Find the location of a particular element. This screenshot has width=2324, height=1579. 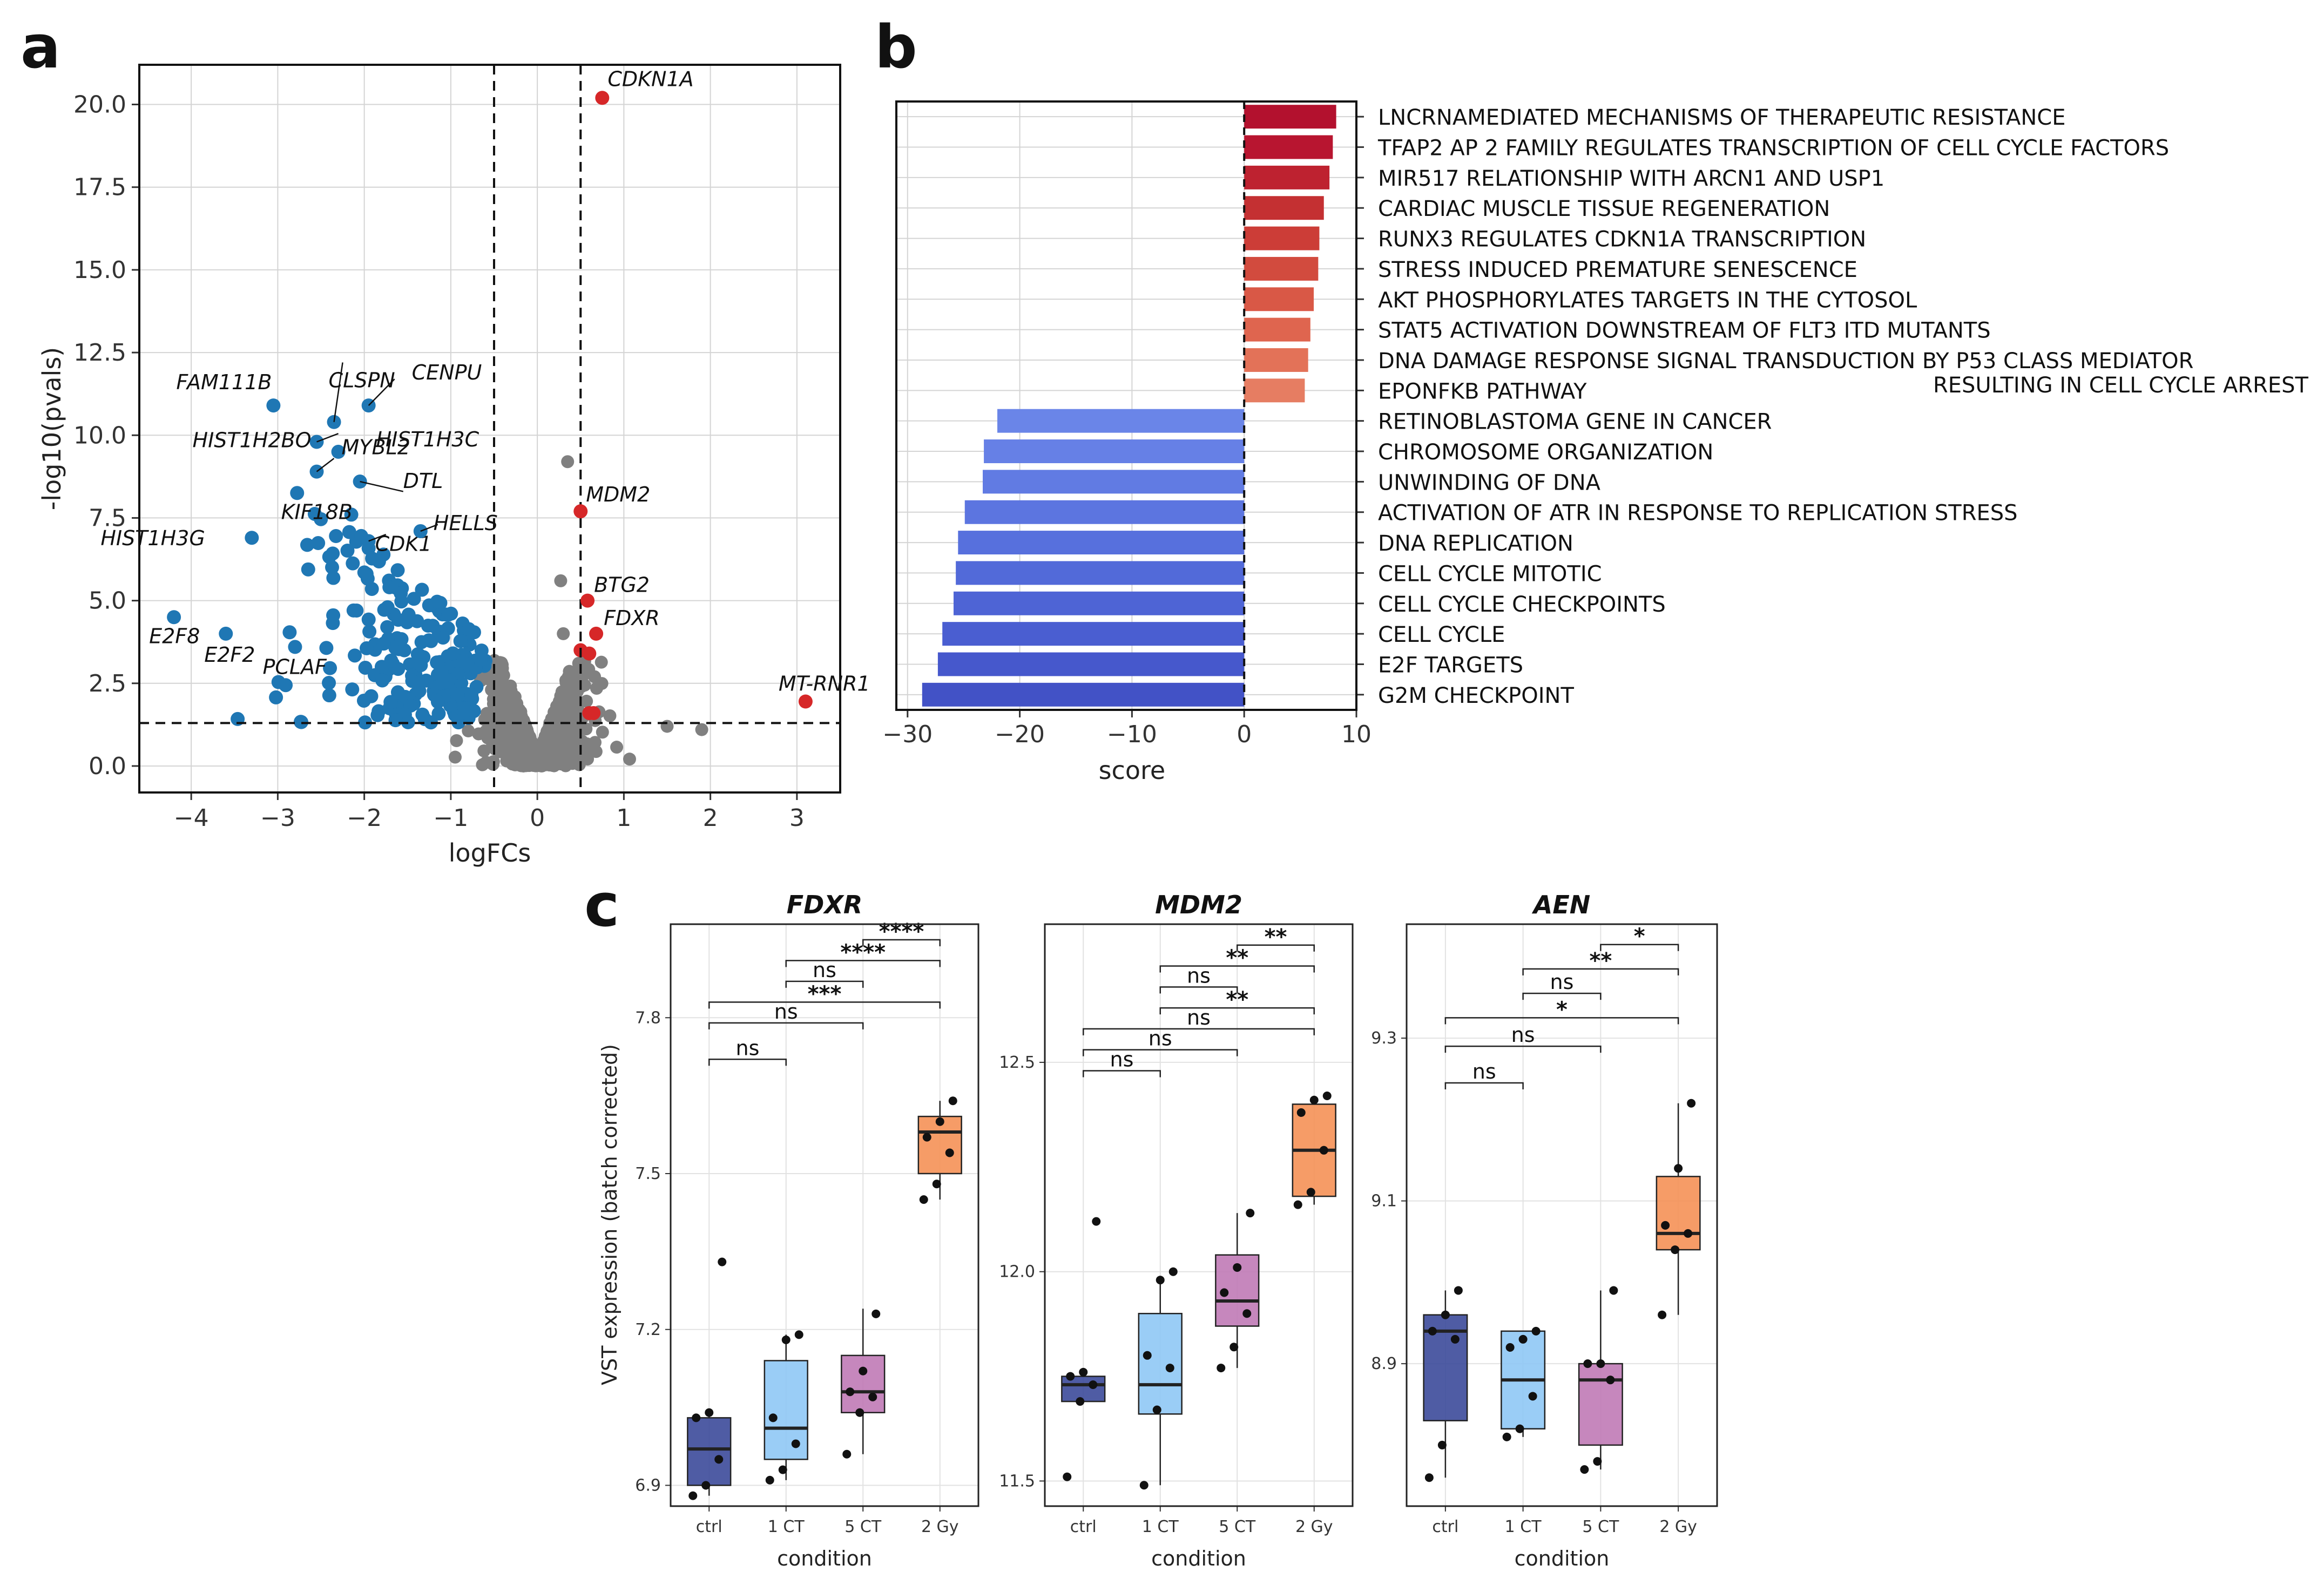

pathway-label: UNWINDING OF DNA is located at coordinates (1489, 482).